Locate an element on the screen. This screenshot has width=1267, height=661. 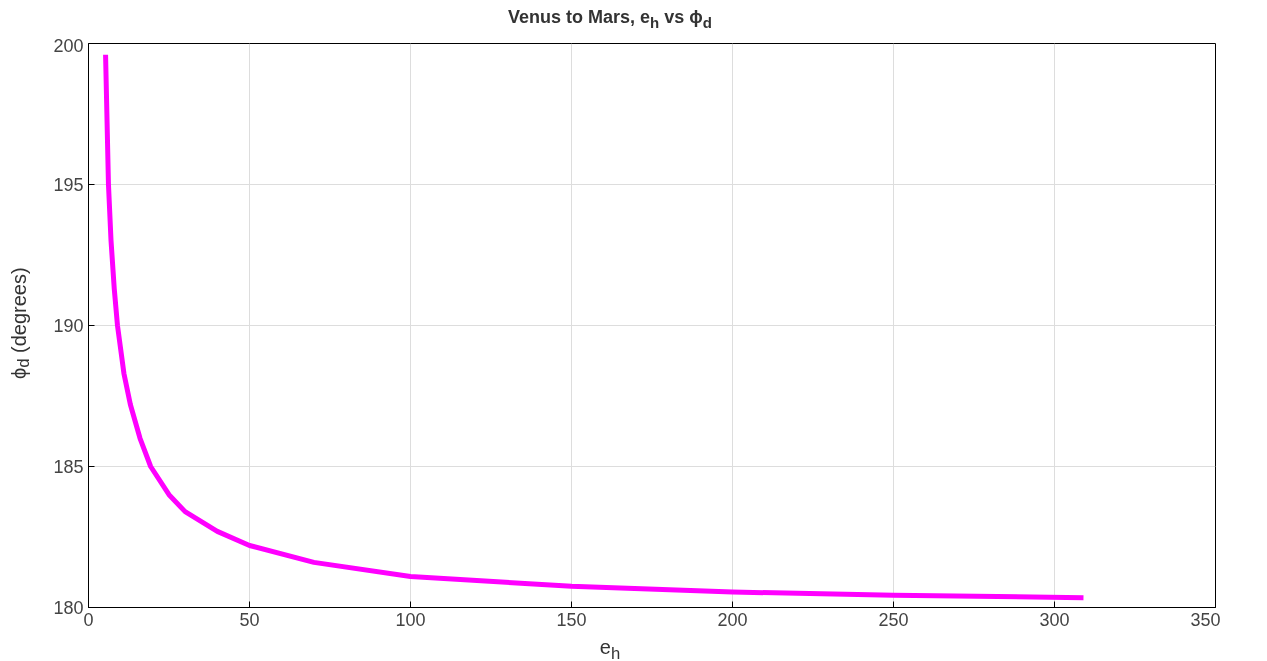
chart-title: Venus to Mars, e$_{h}$ vs ϕ$_{d}$ is located at coordinates (610, 19).